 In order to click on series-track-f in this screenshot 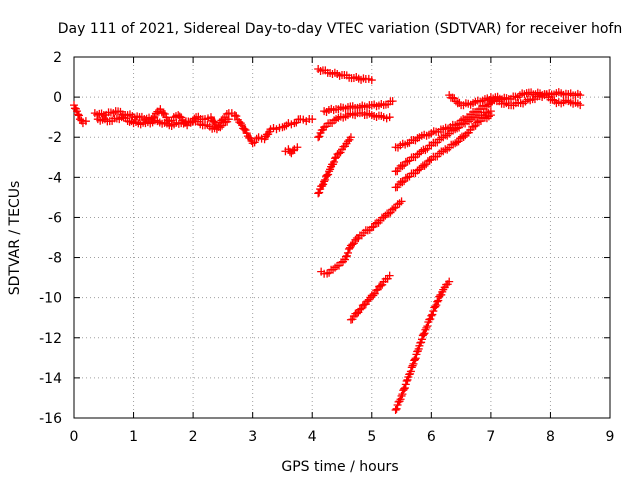, I will do `click(354, 125)`.